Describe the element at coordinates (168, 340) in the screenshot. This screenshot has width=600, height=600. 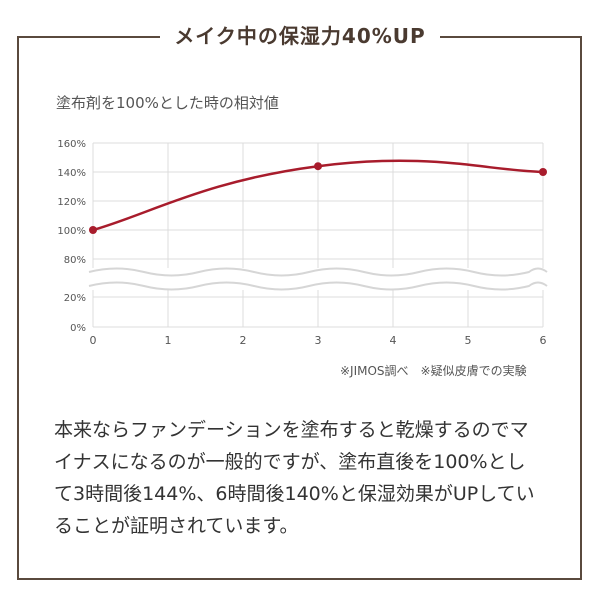
I see `x-tick-label: 1` at that location.